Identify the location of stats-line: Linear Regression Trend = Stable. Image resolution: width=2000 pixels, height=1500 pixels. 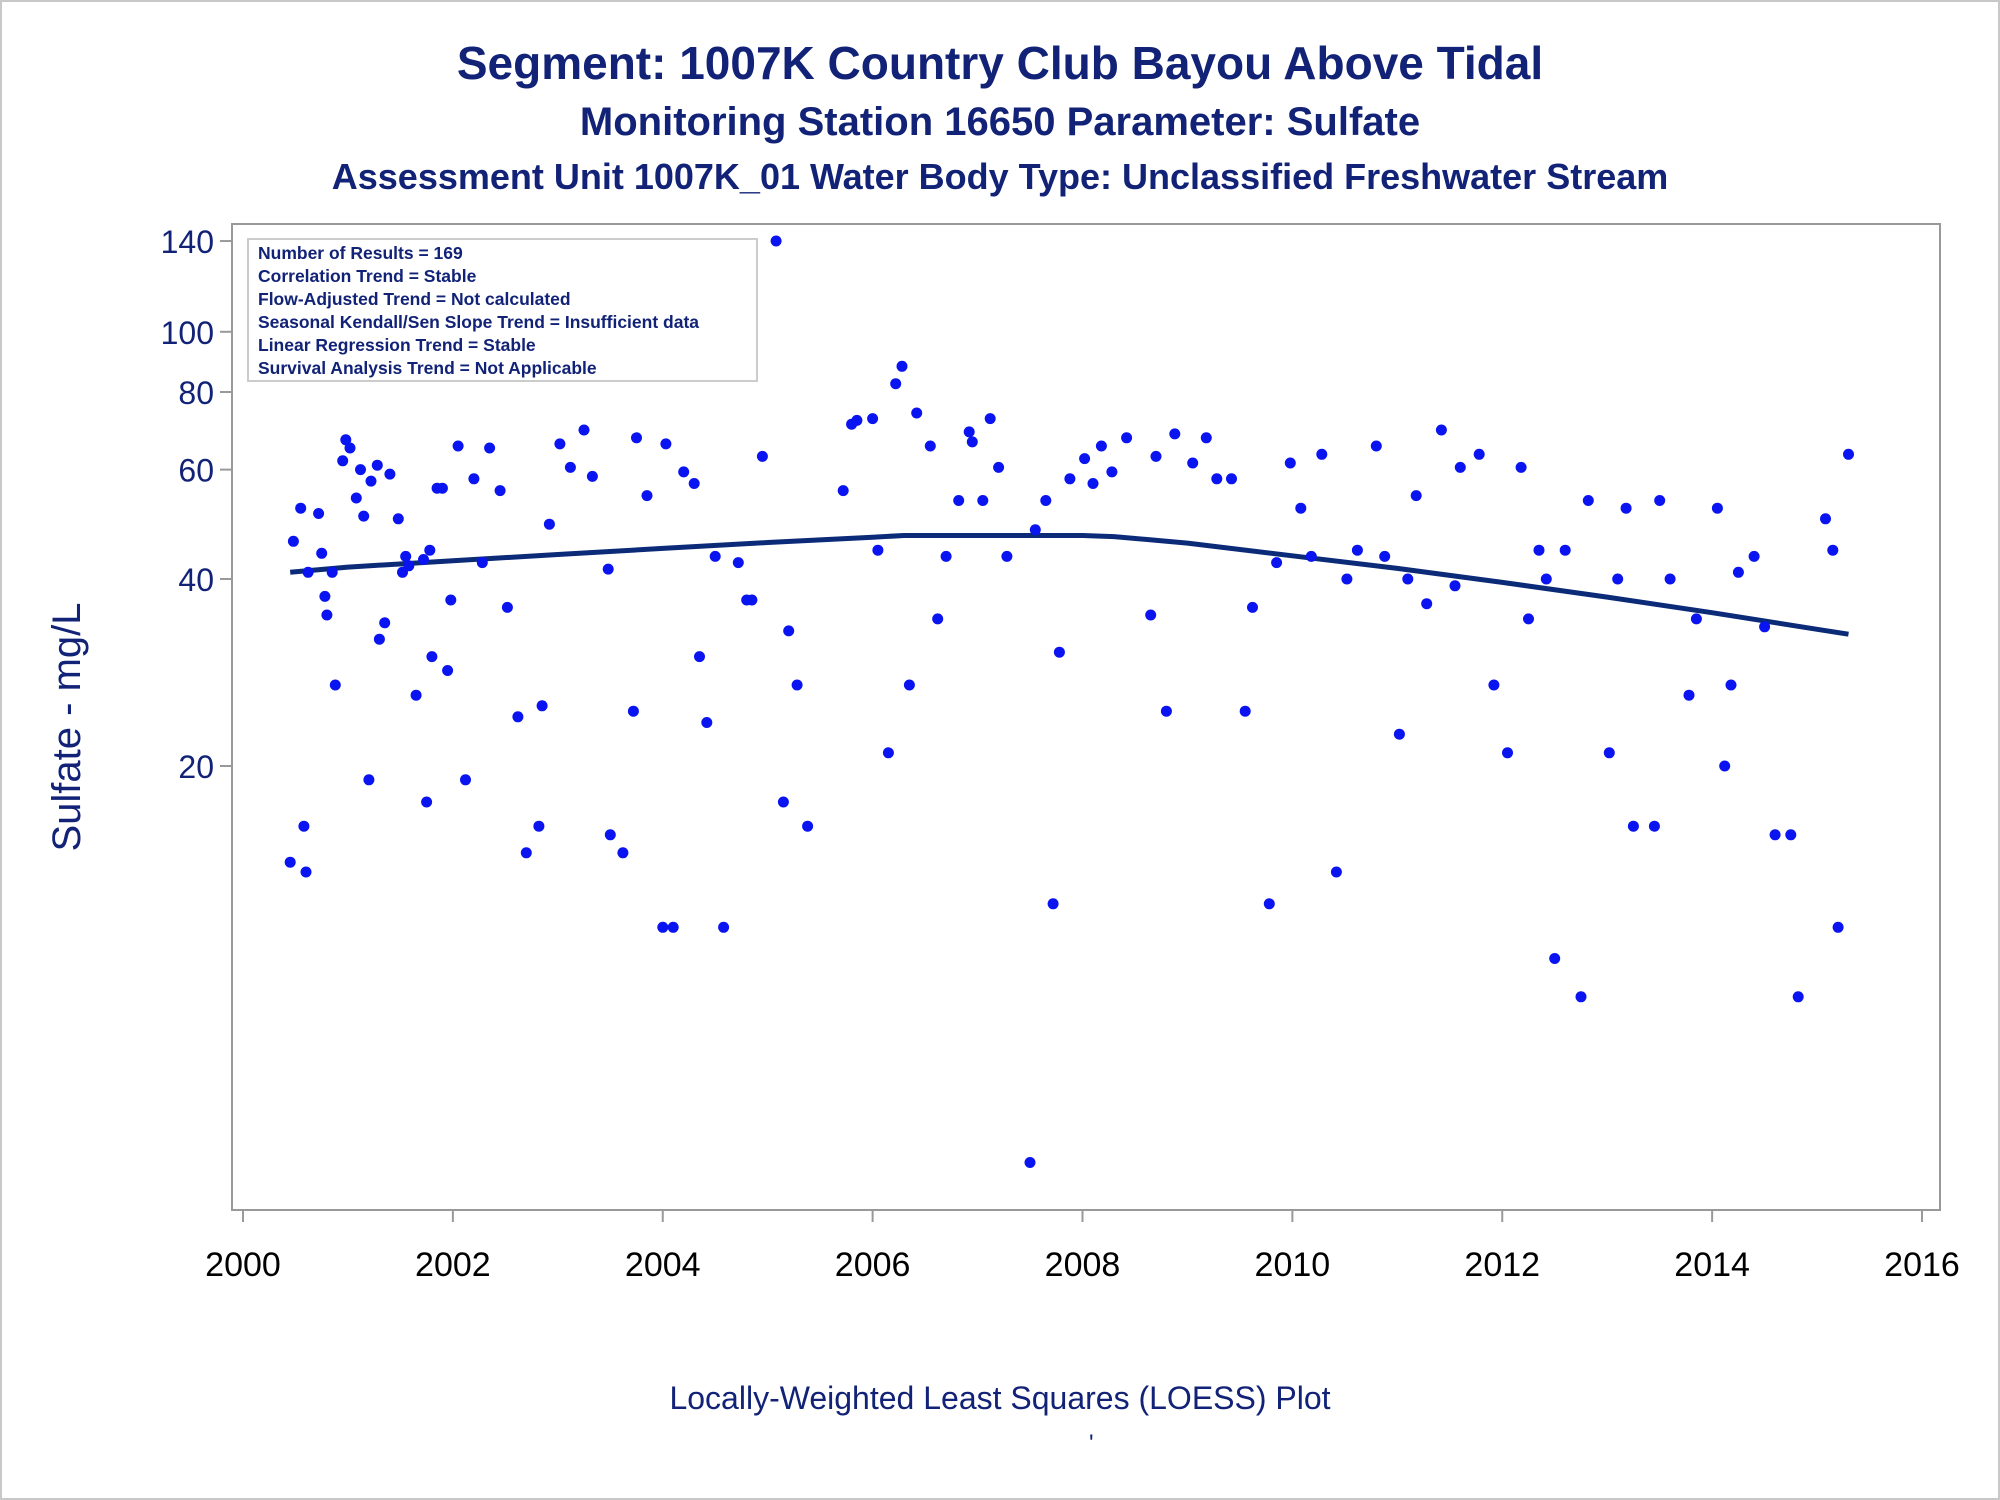
(397, 345).